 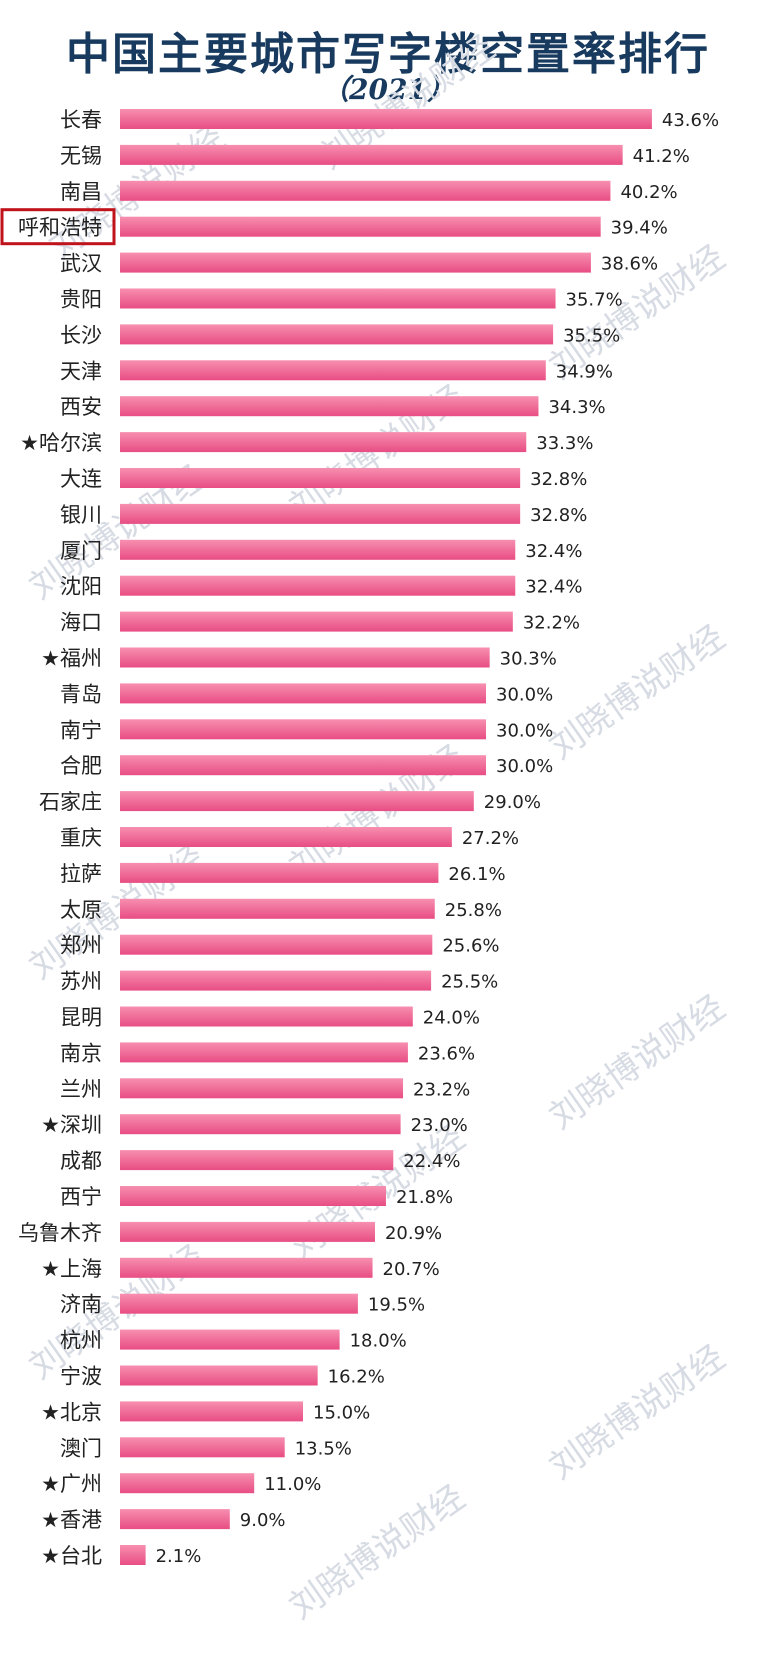 I want to click on value-label: 13.5%, so click(x=323, y=1448).